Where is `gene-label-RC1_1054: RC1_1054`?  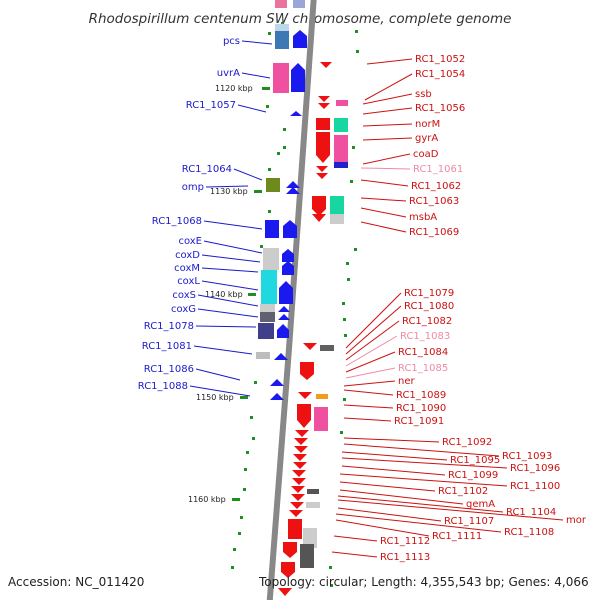 gene-label-RC1_1054: RC1_1054 is located at coordinates (440, 74).